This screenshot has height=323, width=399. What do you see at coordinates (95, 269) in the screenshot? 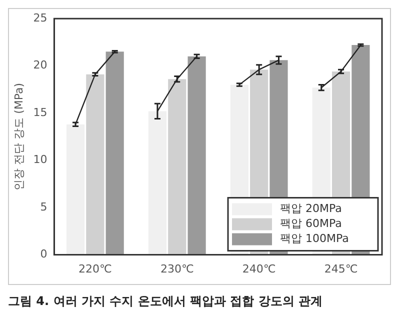
I see `x-tick-label: 220℃` at bounding box center [95, 269].